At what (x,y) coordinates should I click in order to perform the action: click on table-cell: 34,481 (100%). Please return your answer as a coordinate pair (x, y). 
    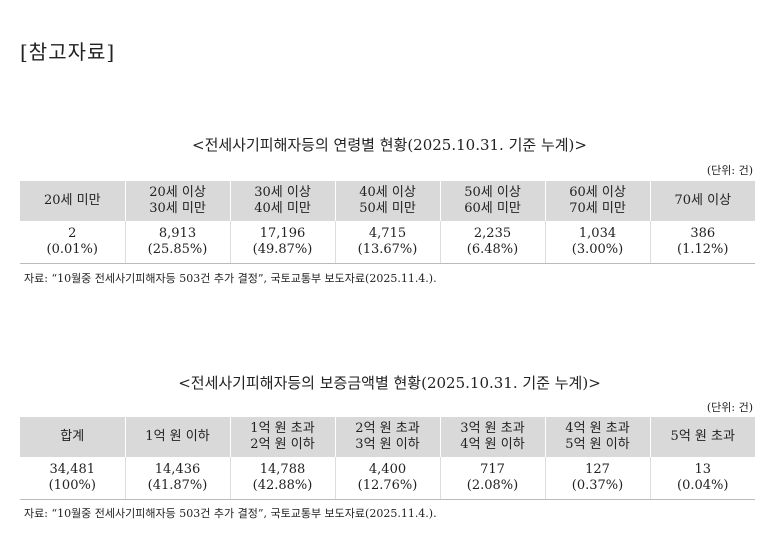
    Looking at the image, I should click on (72, 478).